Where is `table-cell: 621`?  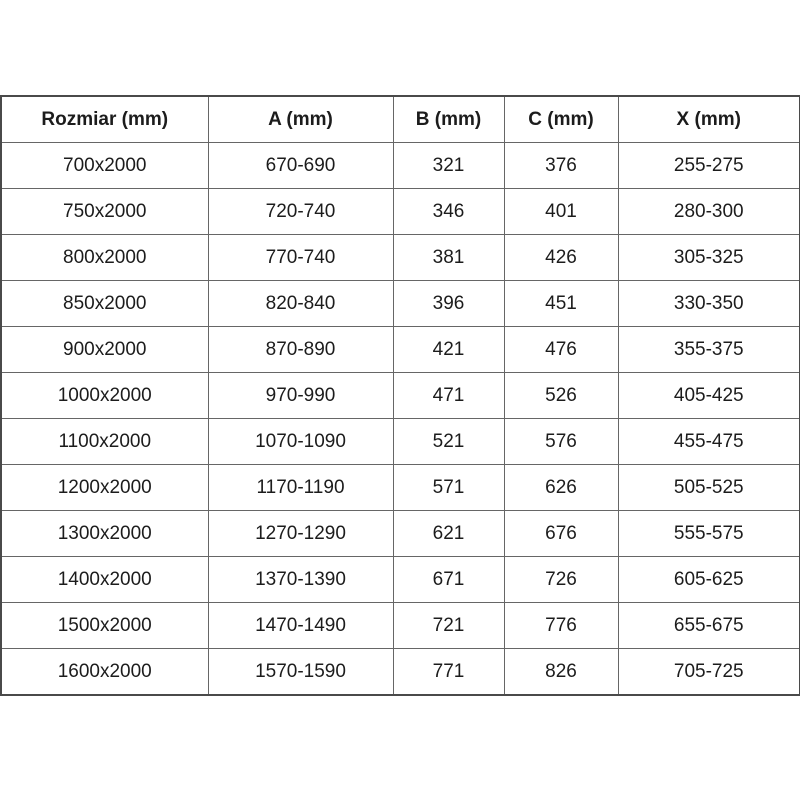 table-cell: 621 is located at coordinates (448, 533).